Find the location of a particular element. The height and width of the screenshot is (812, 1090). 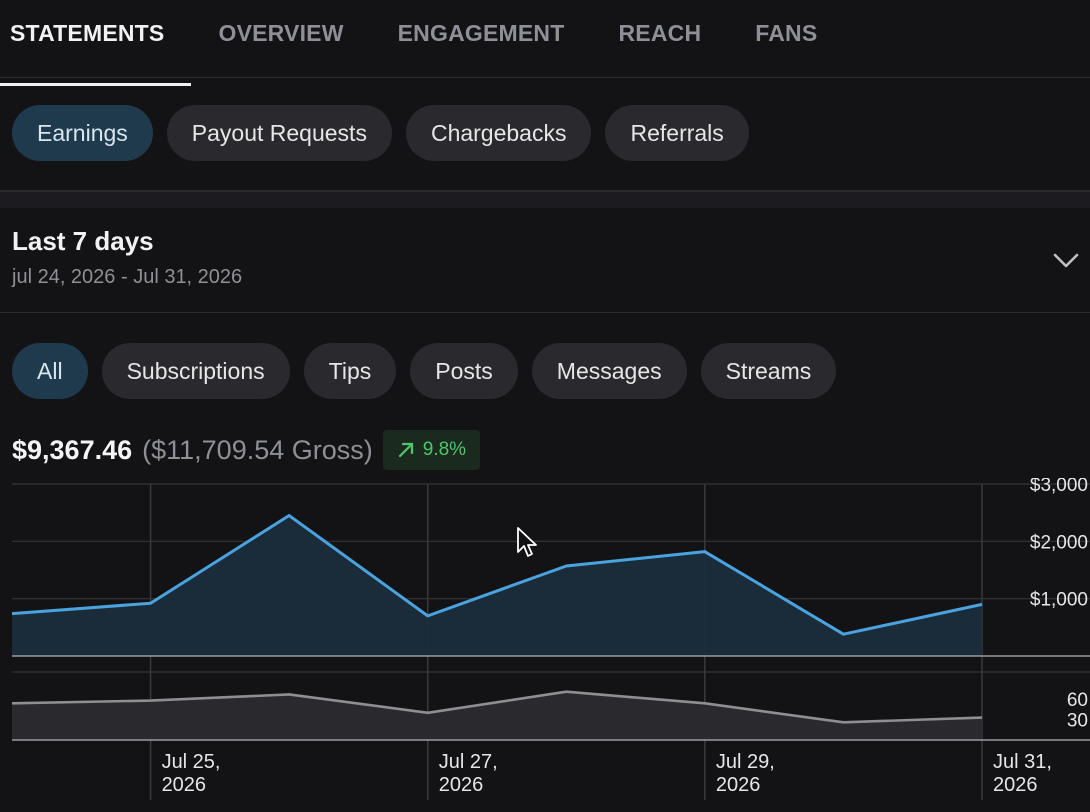

section-divider is located at coordinates (545, 199).